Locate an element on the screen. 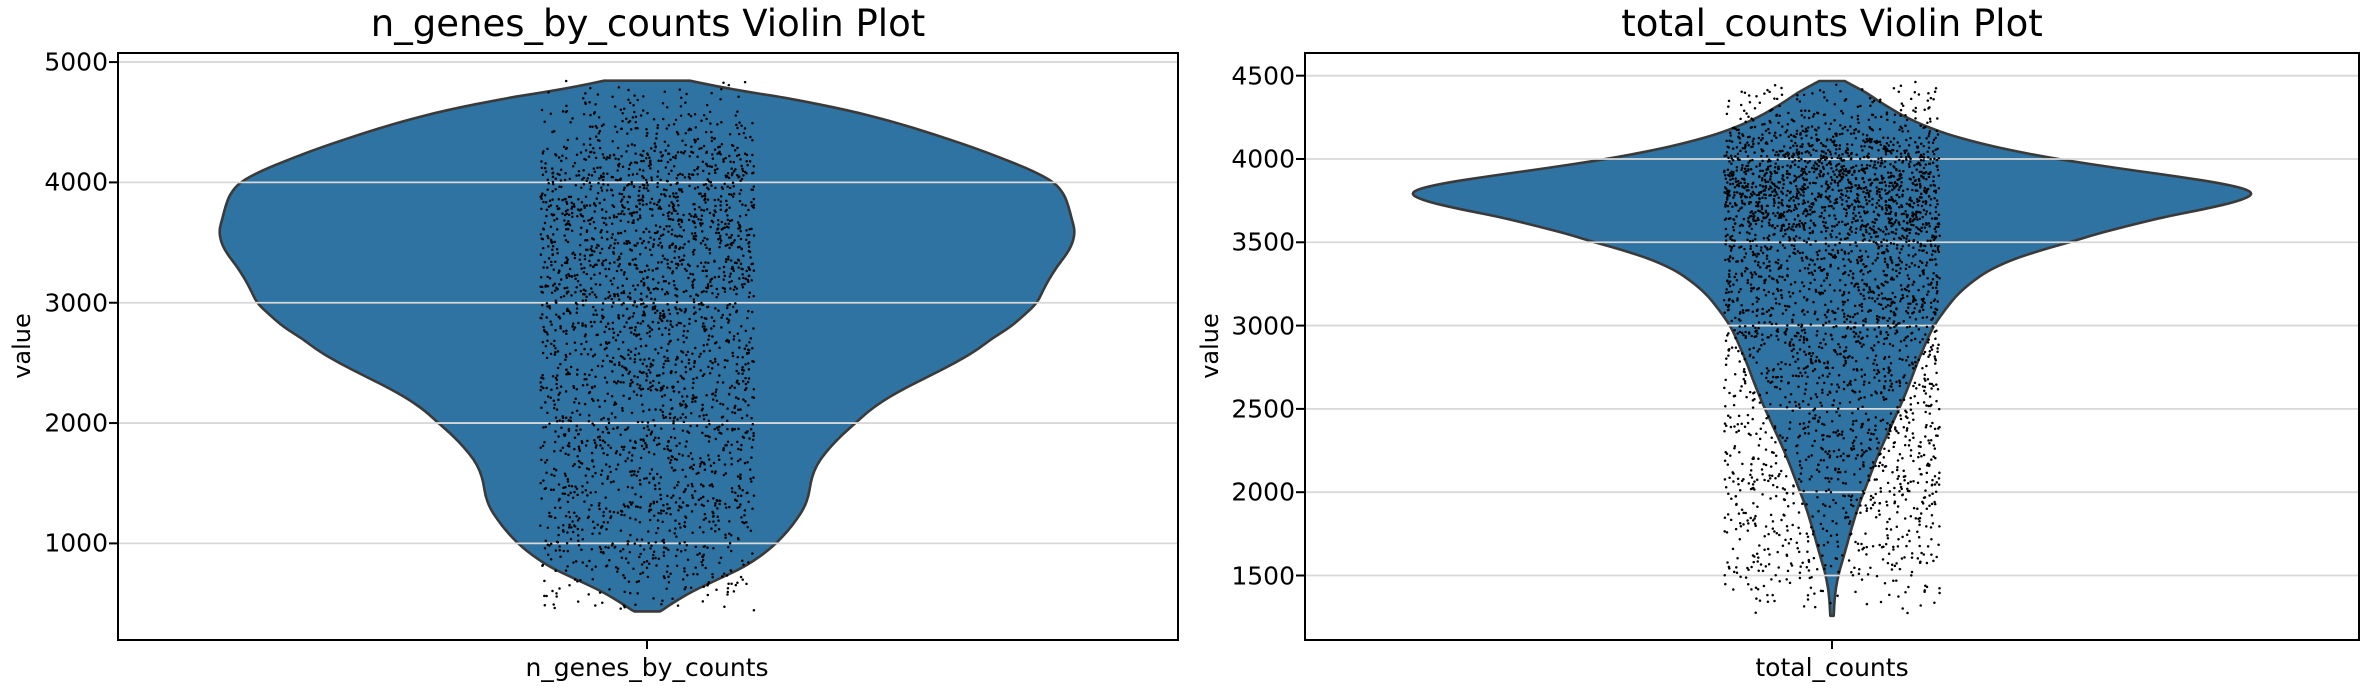 This screenshot has height=690, width=2371. y-axis-label-right: value is located at coordinates (1210, 346).